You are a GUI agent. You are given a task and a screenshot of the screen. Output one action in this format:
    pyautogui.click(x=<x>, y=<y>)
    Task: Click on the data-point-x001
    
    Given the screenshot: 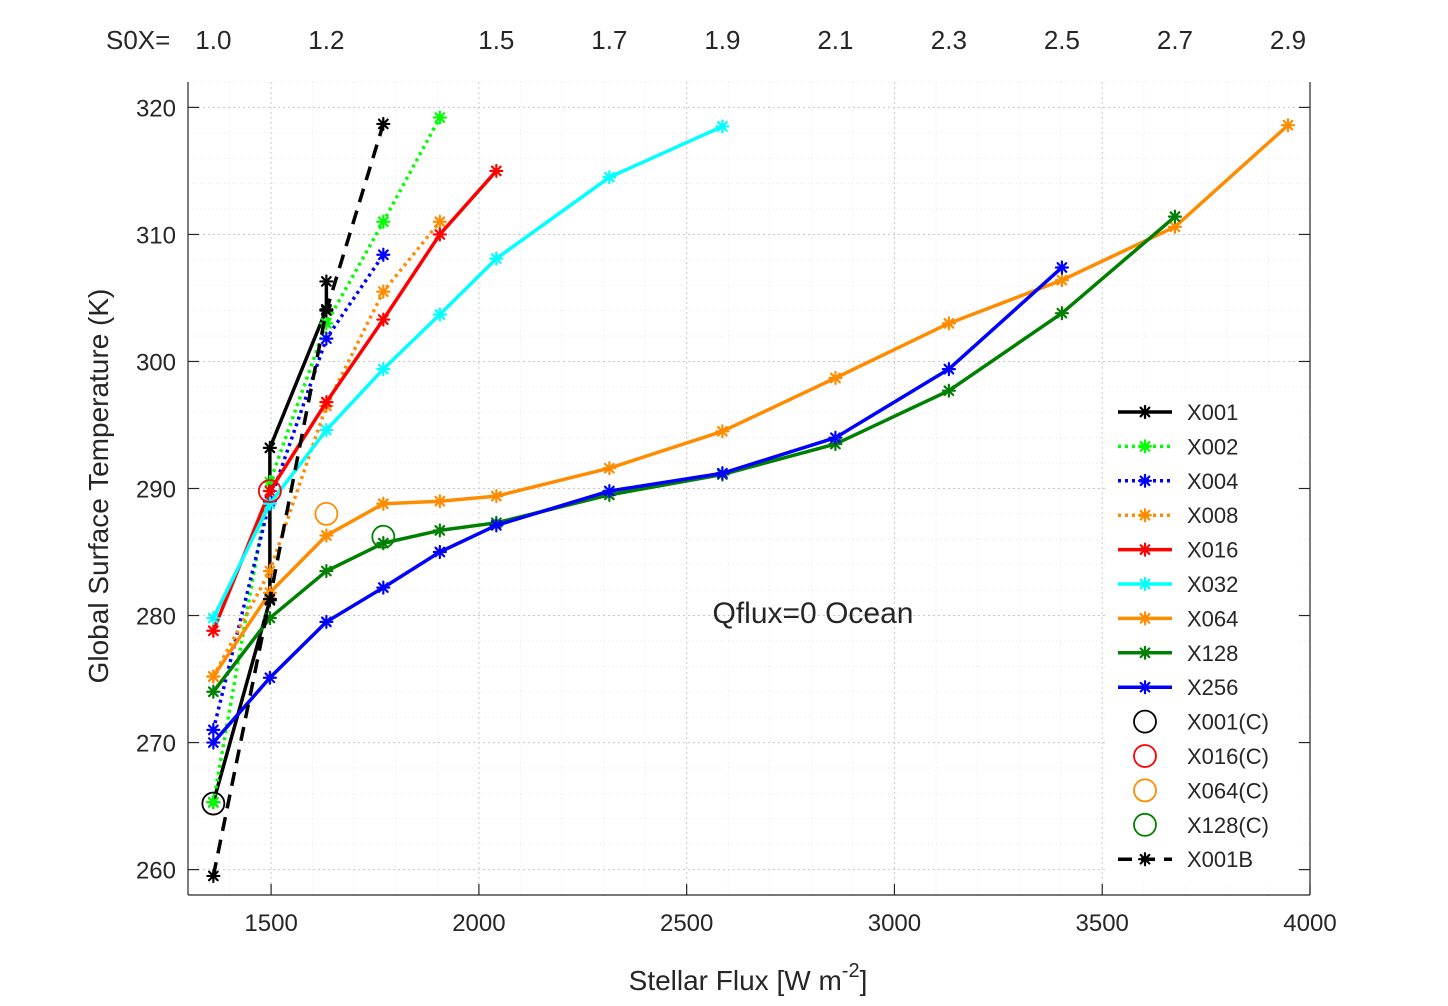 What is the action you would take?
    pyautogui.click(x=326, y=281)
    